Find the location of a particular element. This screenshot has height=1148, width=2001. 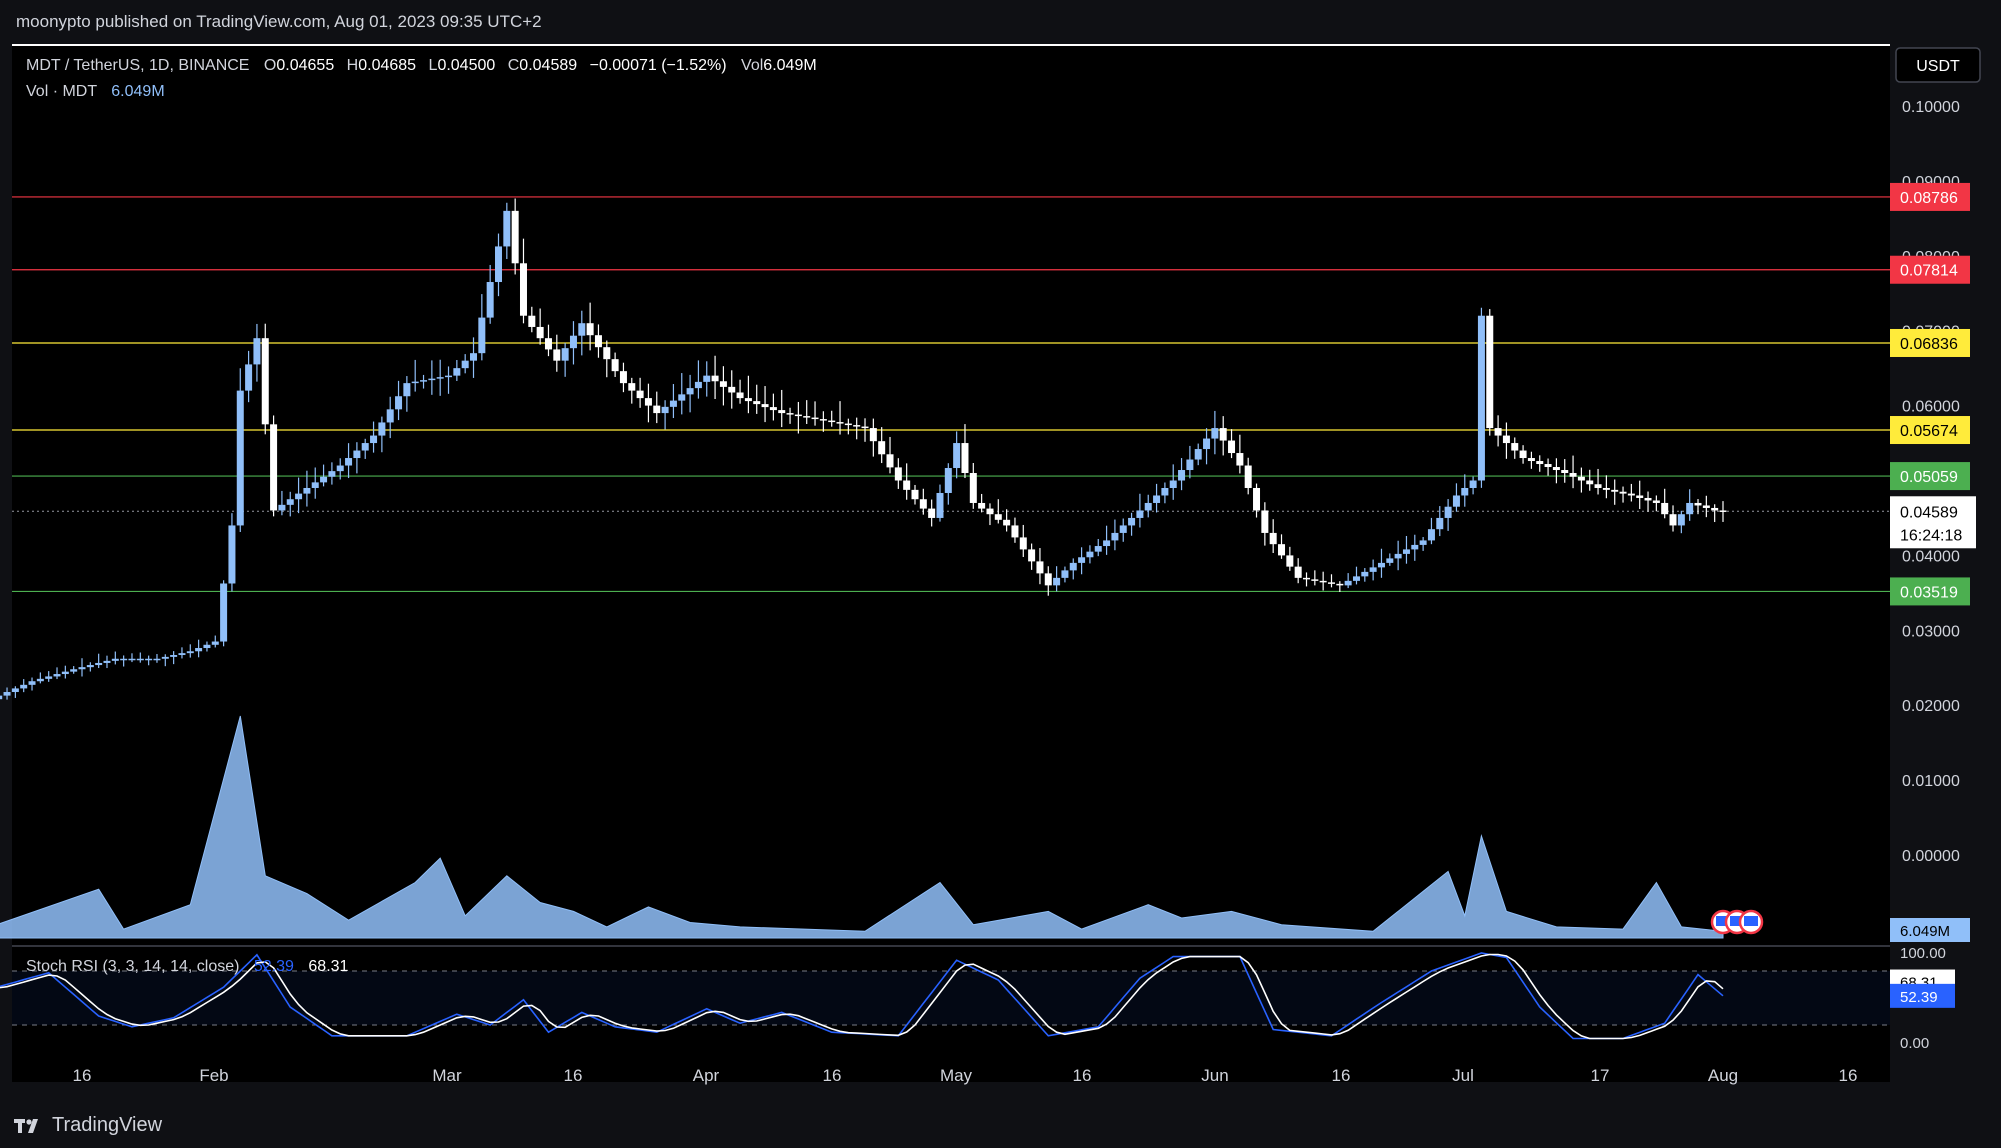

legend-close-label: C is located at coordinates (514, 65).